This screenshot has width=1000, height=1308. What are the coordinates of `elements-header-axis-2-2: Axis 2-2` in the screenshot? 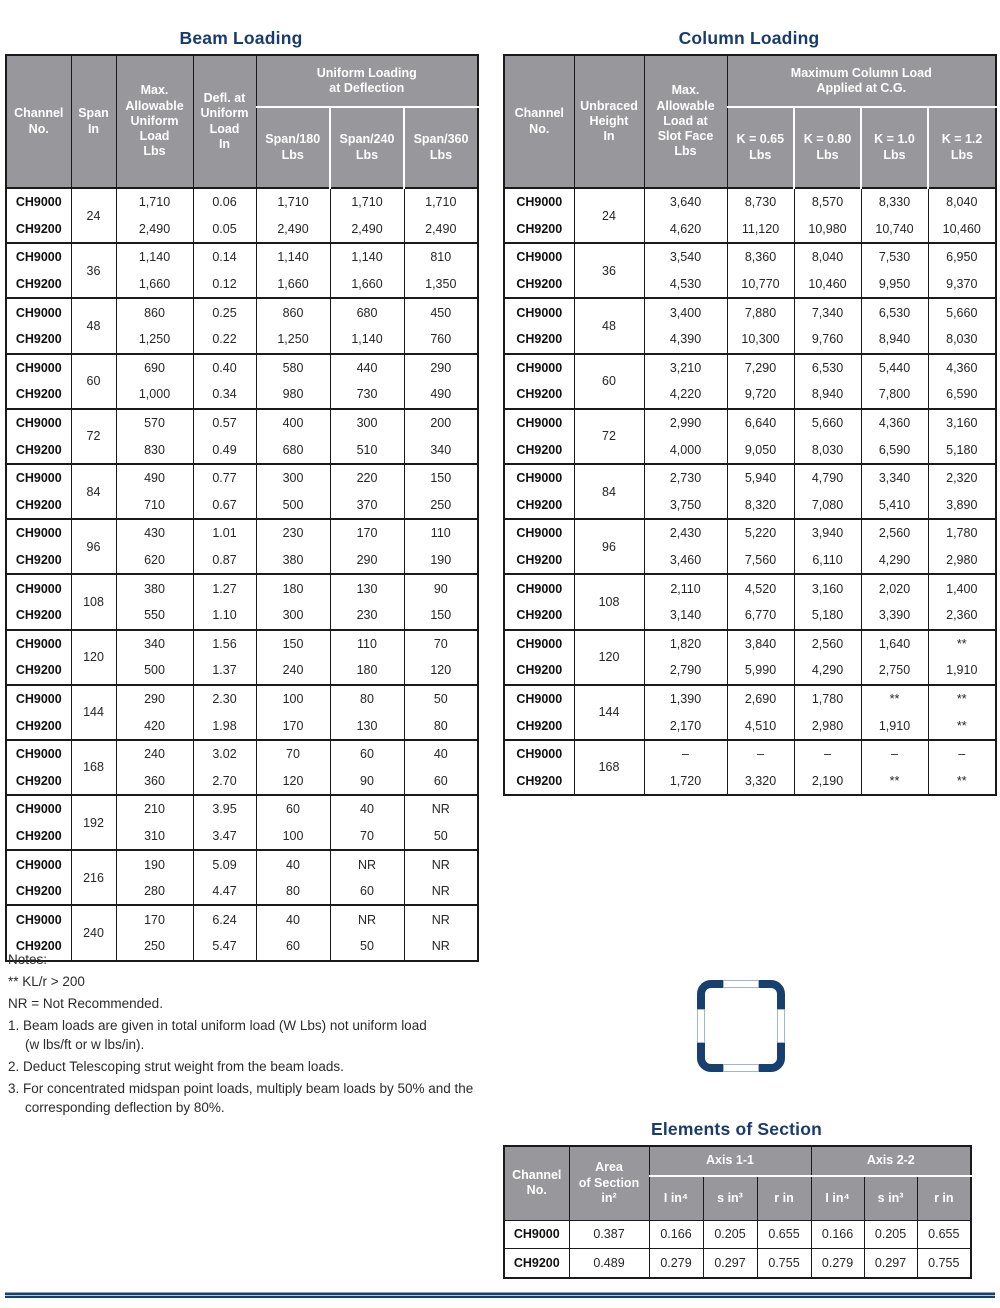 It's located at (891, 1161).